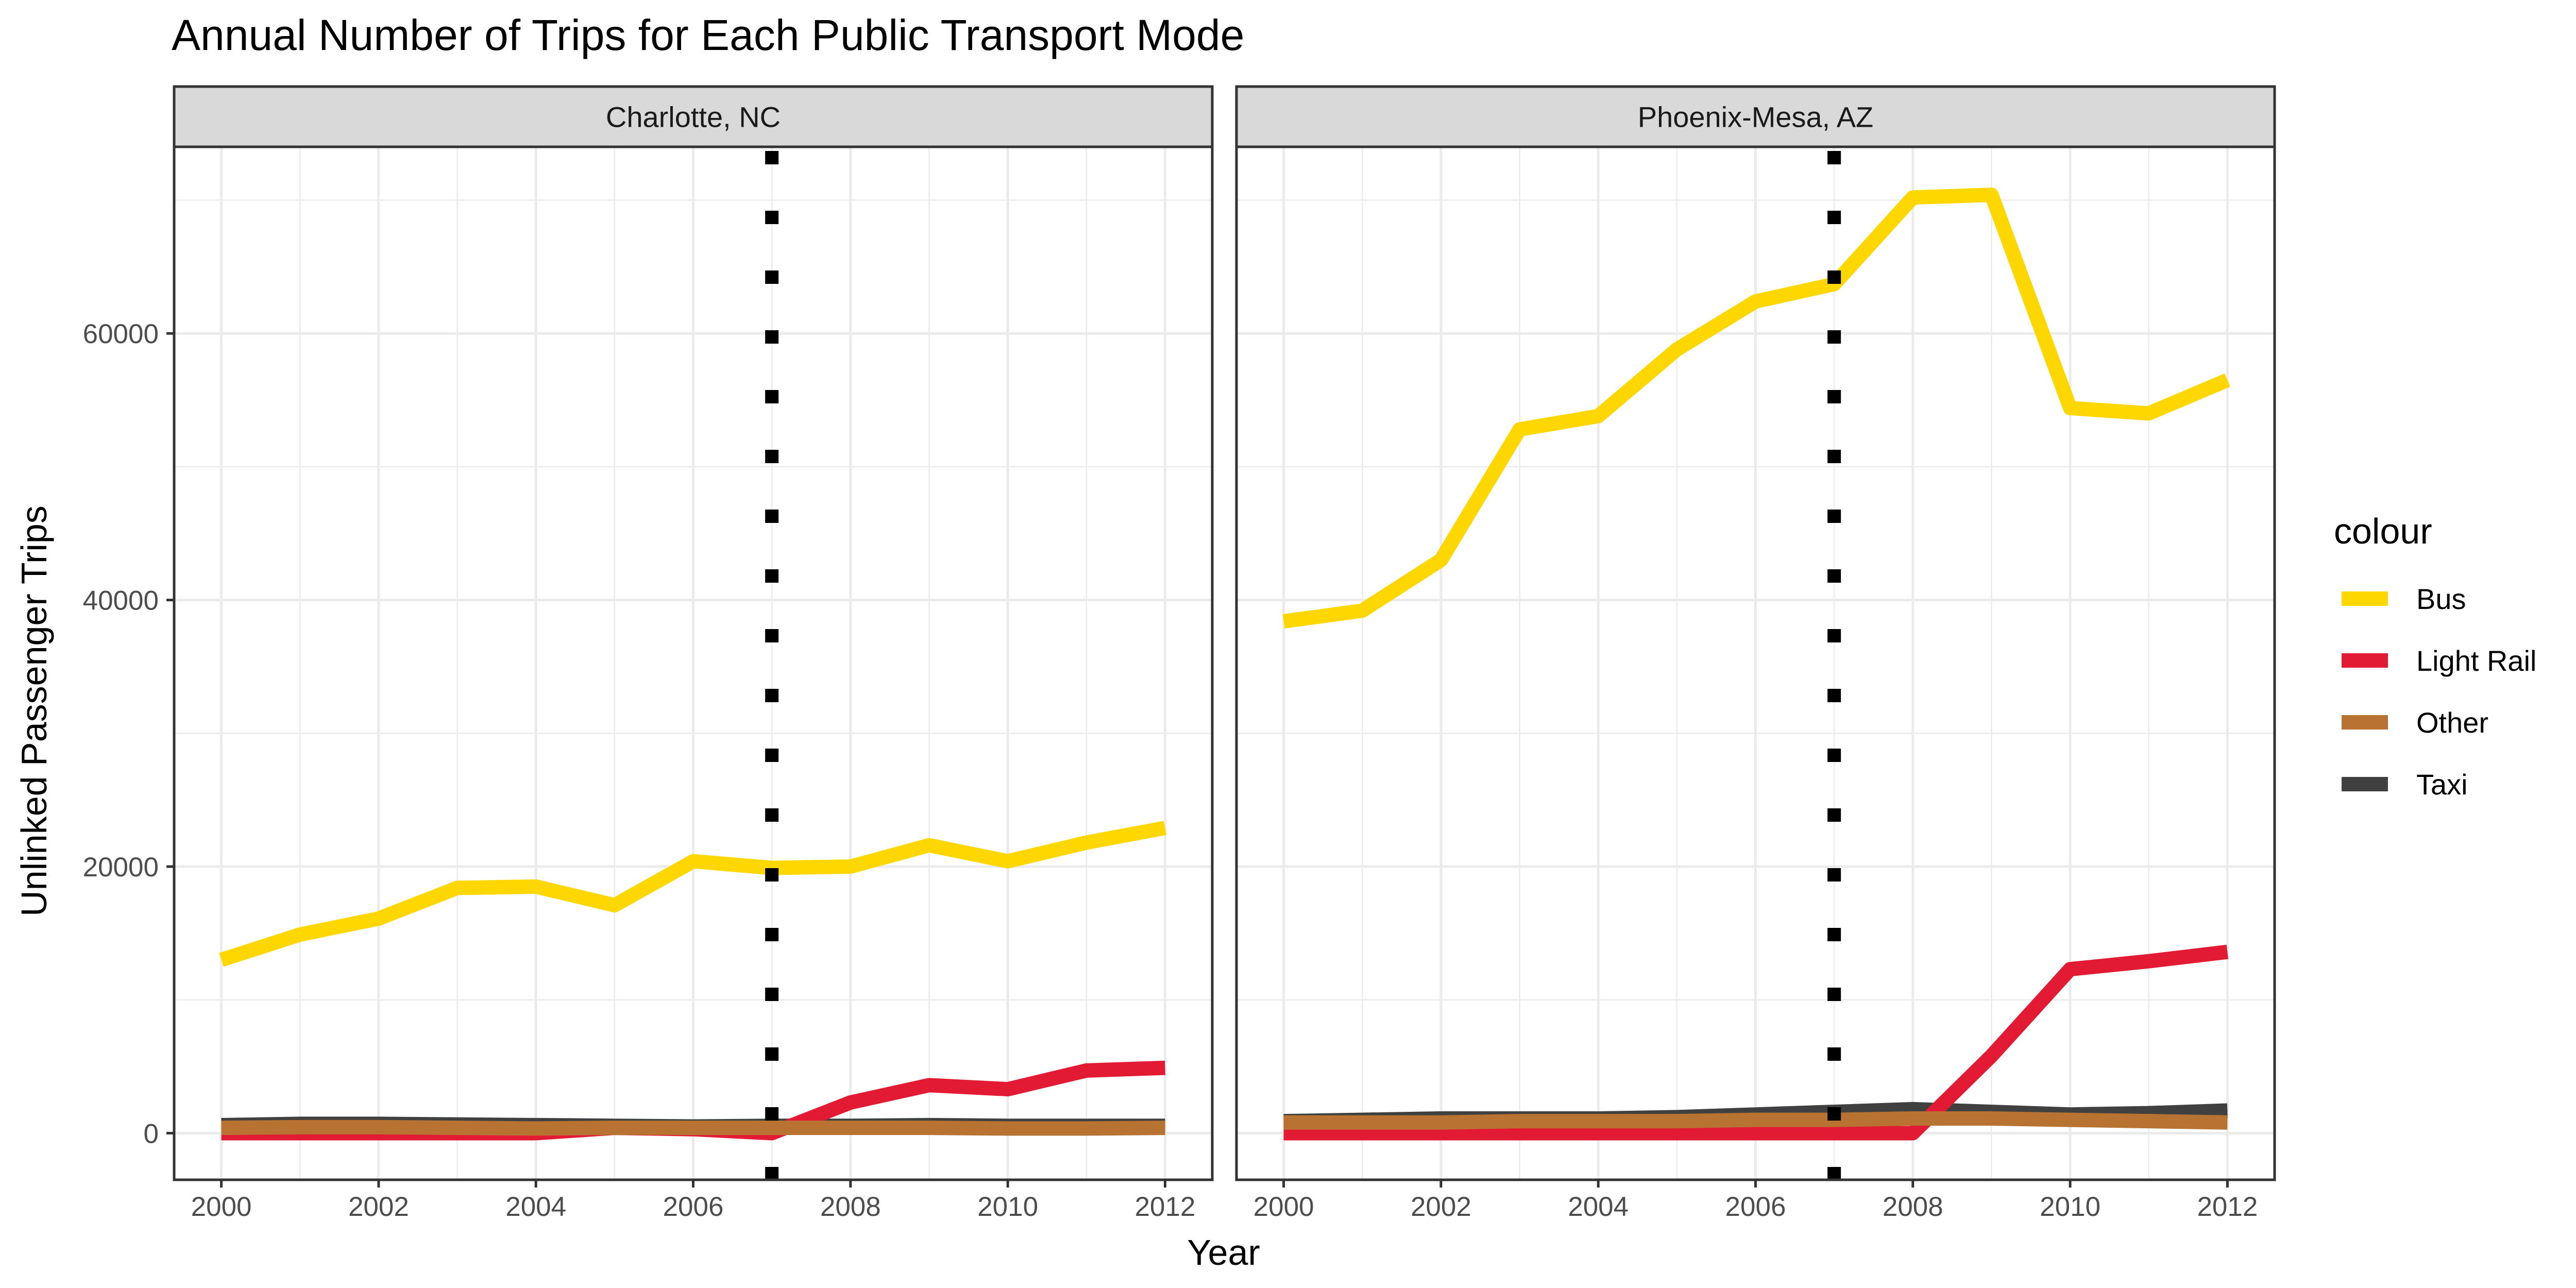 This screenshot has height=1288, width=2576. What do you see at coordinates (2383, 531) in the screenshot?
I see `legend-title: colour` at bounding box center [2383, 531].